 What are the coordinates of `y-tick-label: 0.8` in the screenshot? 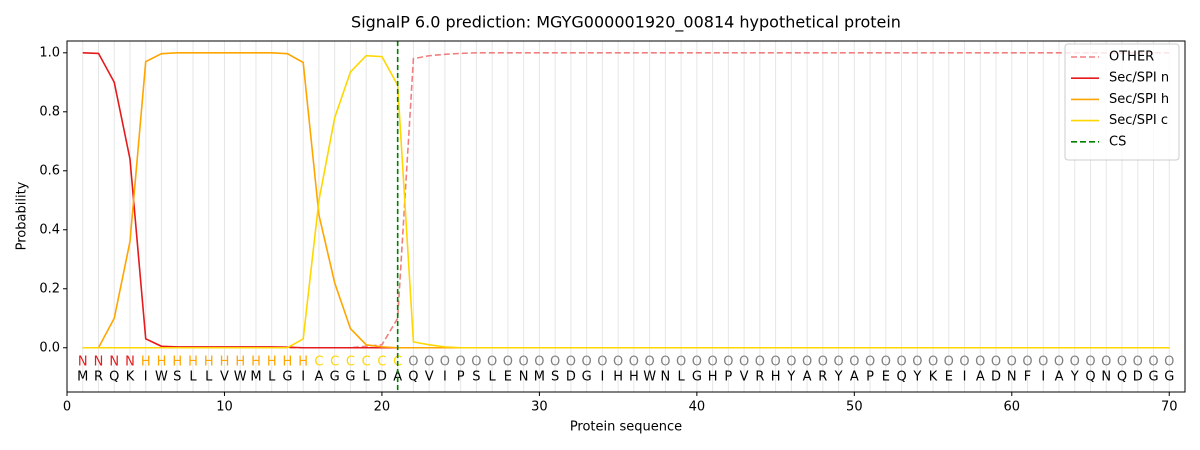 It's located at (49, 111).